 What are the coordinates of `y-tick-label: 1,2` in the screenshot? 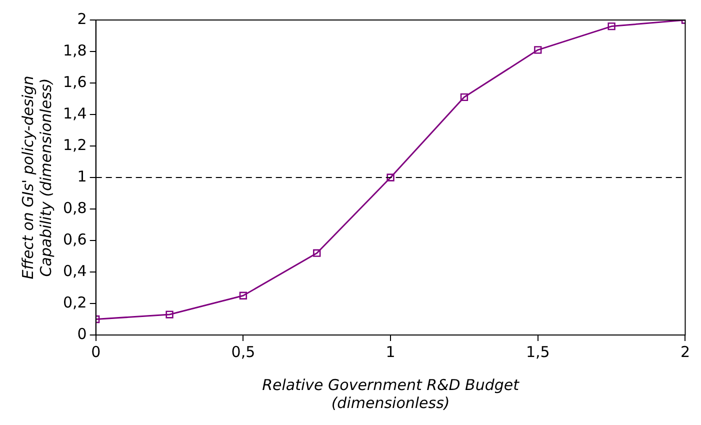 It's located at (74, 145).